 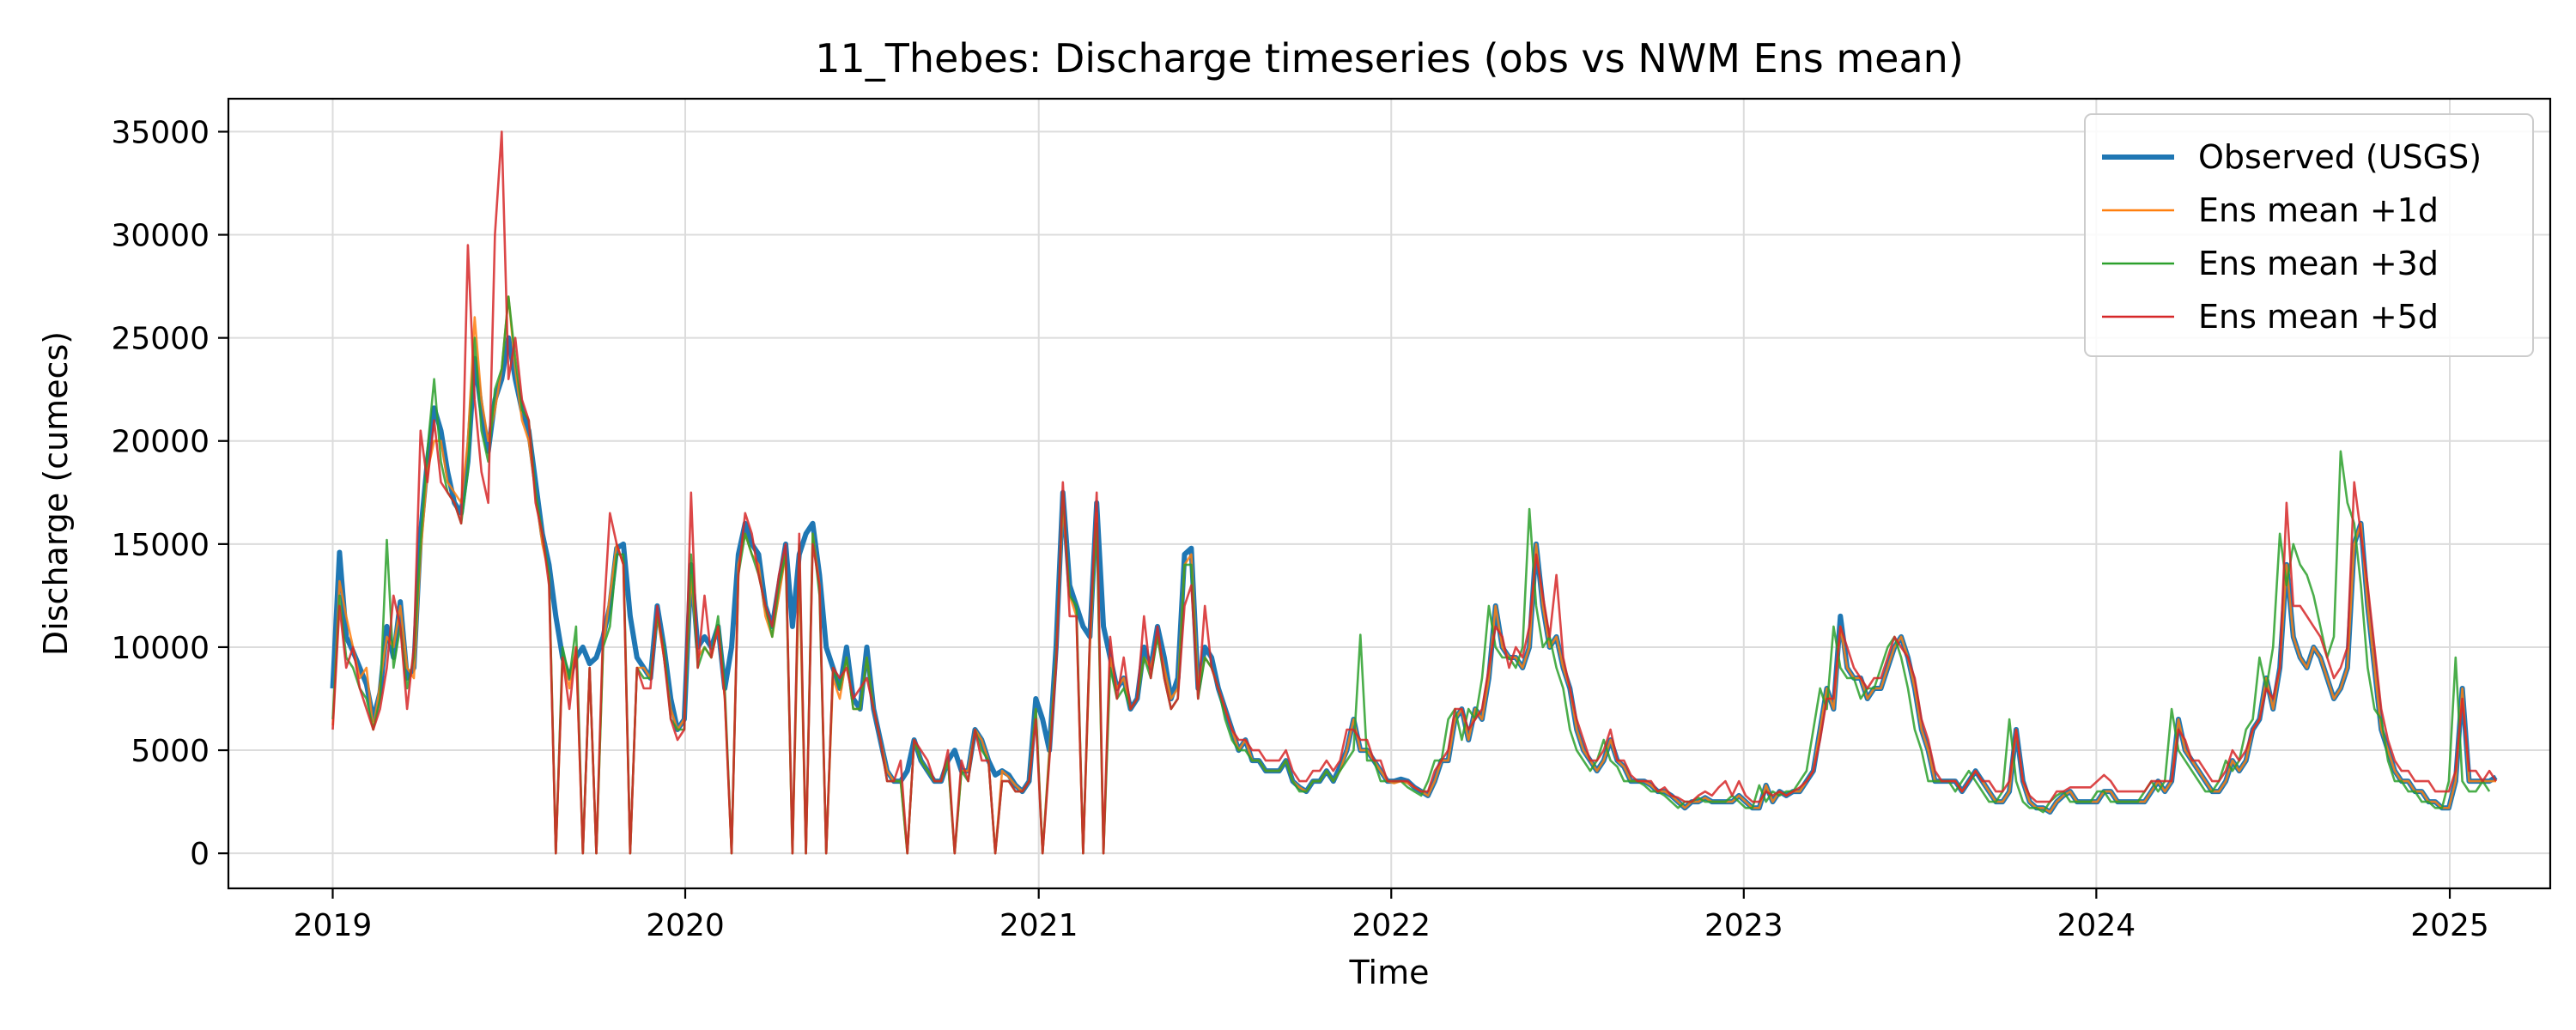 What do you see at coordinates (160, 648) in the screenshot?
I see `y-tick-label: 10000` at bounding box center [160, 648].